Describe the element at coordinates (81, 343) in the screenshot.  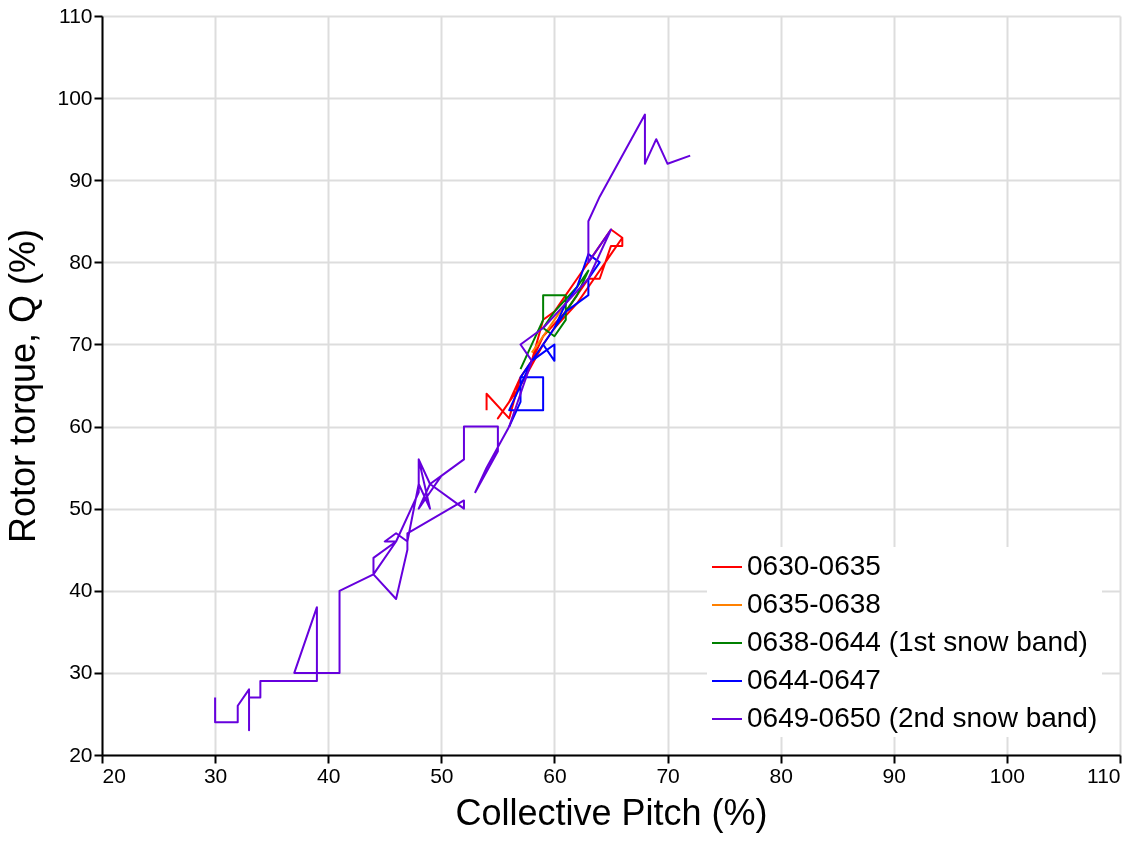
I see `y-tick-label: 70` at that location.